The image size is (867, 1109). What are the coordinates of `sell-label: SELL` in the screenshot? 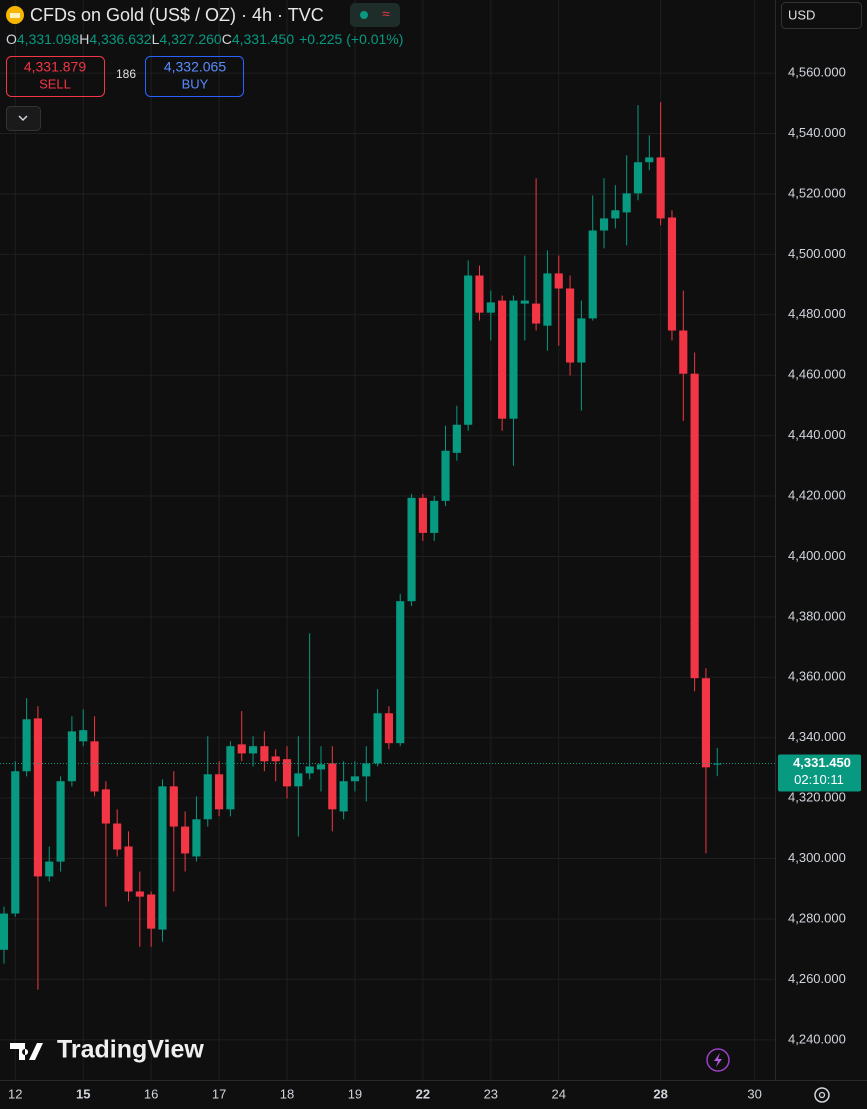 It's located at (55, 83).